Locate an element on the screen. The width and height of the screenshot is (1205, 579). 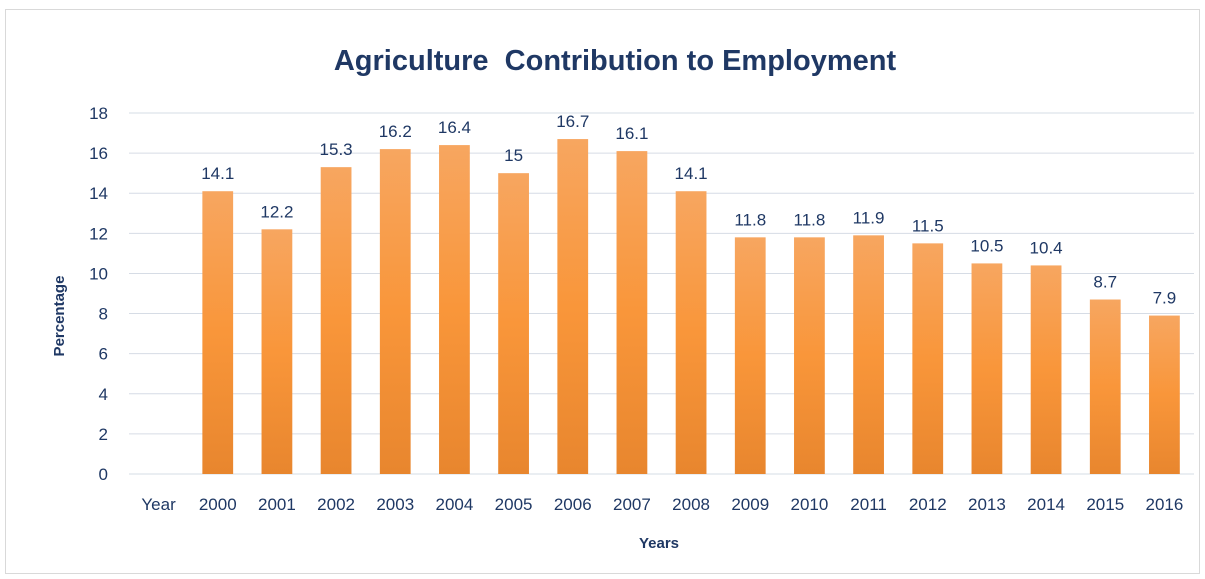
y-tick-label: 18 is located at coordinates (98, 113).